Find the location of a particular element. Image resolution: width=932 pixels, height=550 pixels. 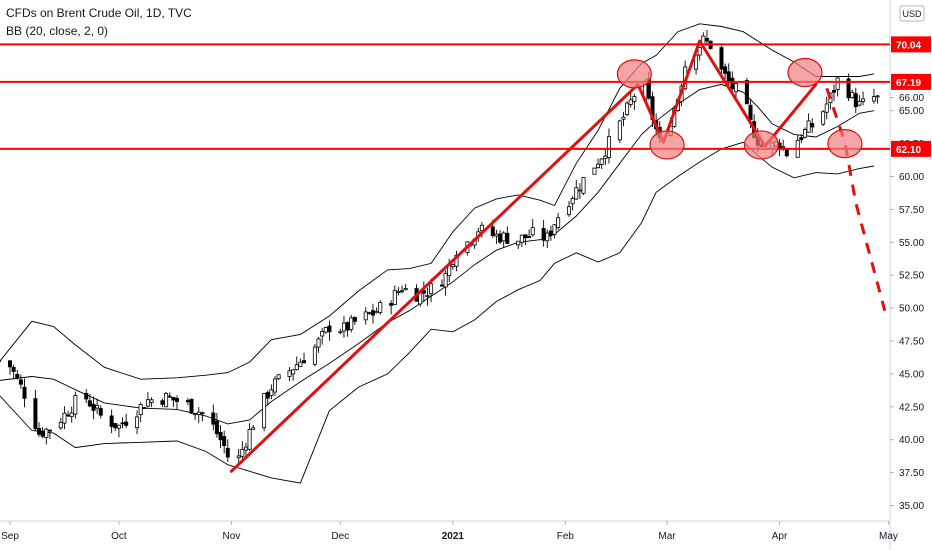

y-tick-label: 42.50 is located at coordinates (911, 407).